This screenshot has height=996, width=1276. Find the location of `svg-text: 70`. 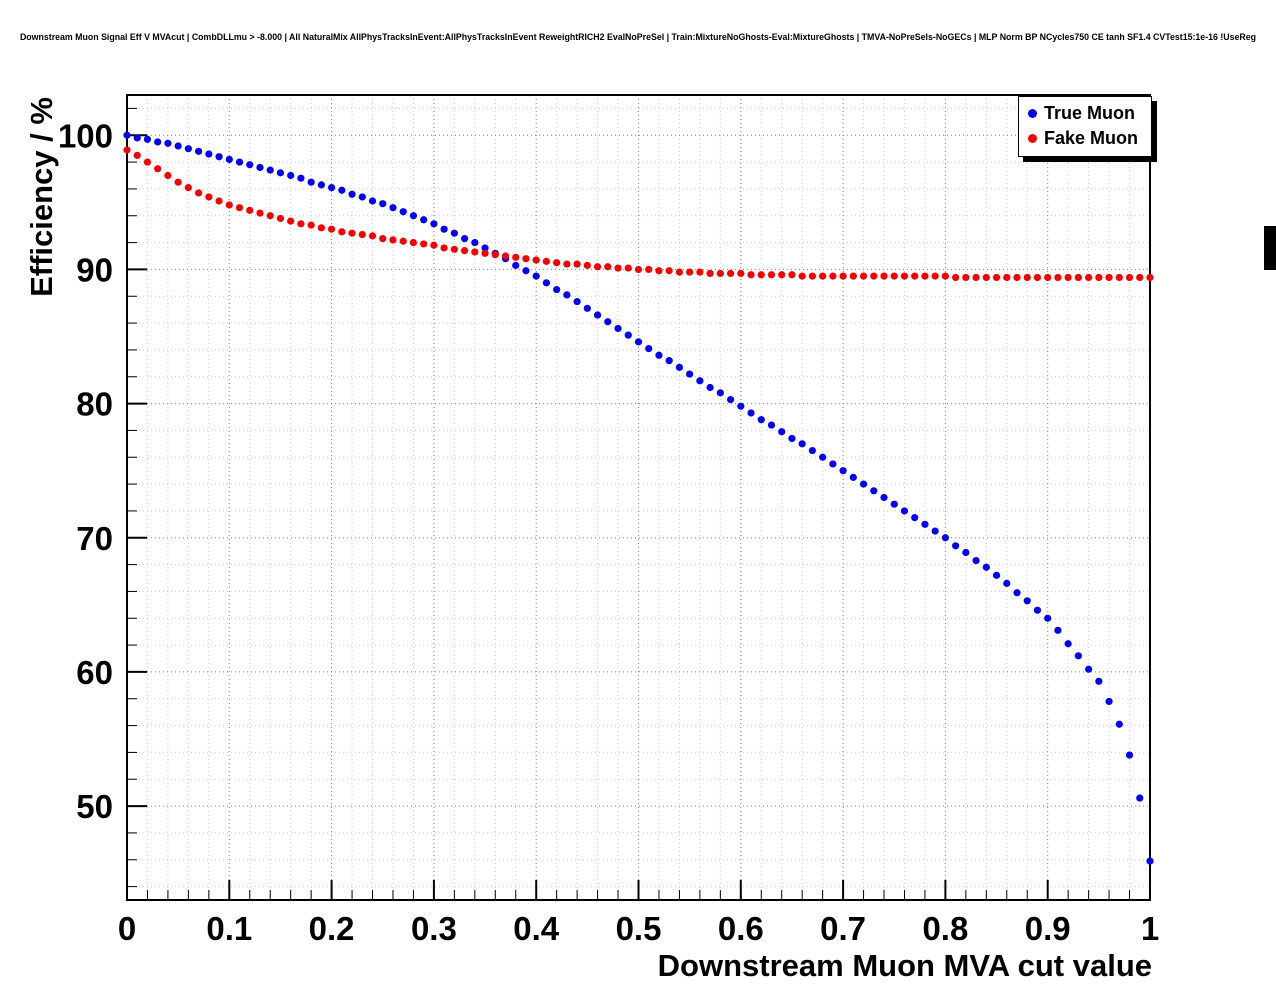

svg-text: 70 is located at coordinates (94, 538).